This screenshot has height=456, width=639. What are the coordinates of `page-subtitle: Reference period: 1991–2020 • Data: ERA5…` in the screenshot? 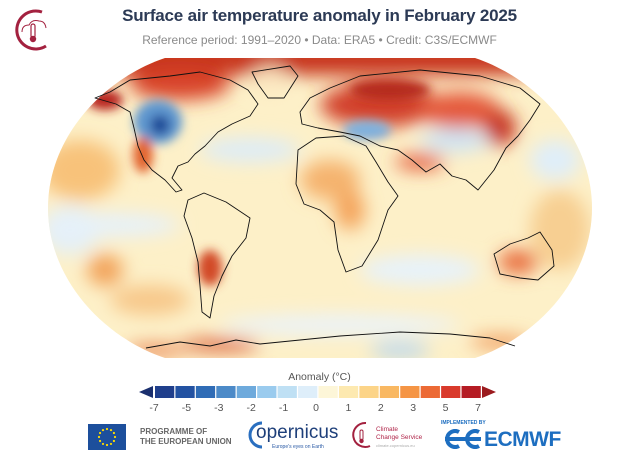 It's located at (319, 40).